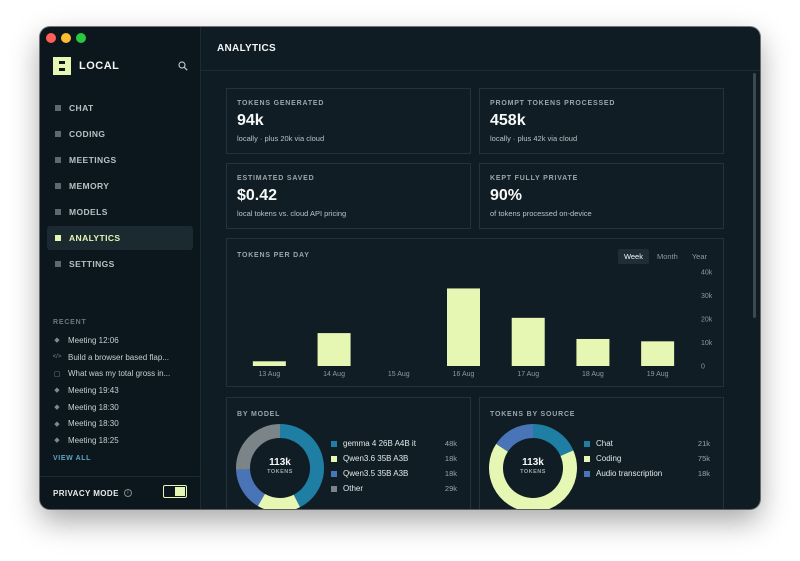  I want to click on donut-total-label: TOKENS, so click(533, 472).